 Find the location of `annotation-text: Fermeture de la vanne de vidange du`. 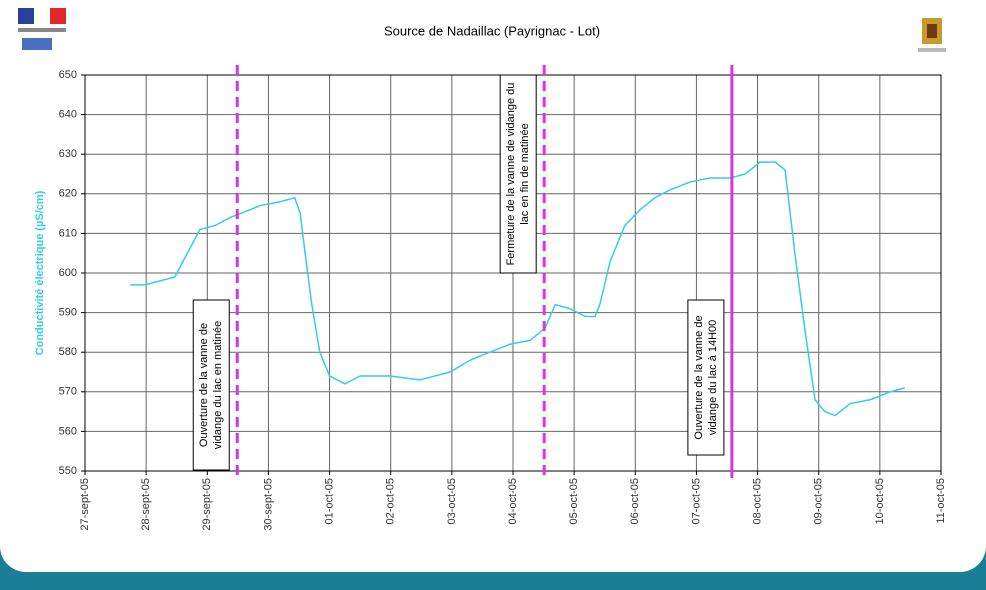

annotation-text: Fermeture de la vanne de vidange du is located at coordinates (511, 174).